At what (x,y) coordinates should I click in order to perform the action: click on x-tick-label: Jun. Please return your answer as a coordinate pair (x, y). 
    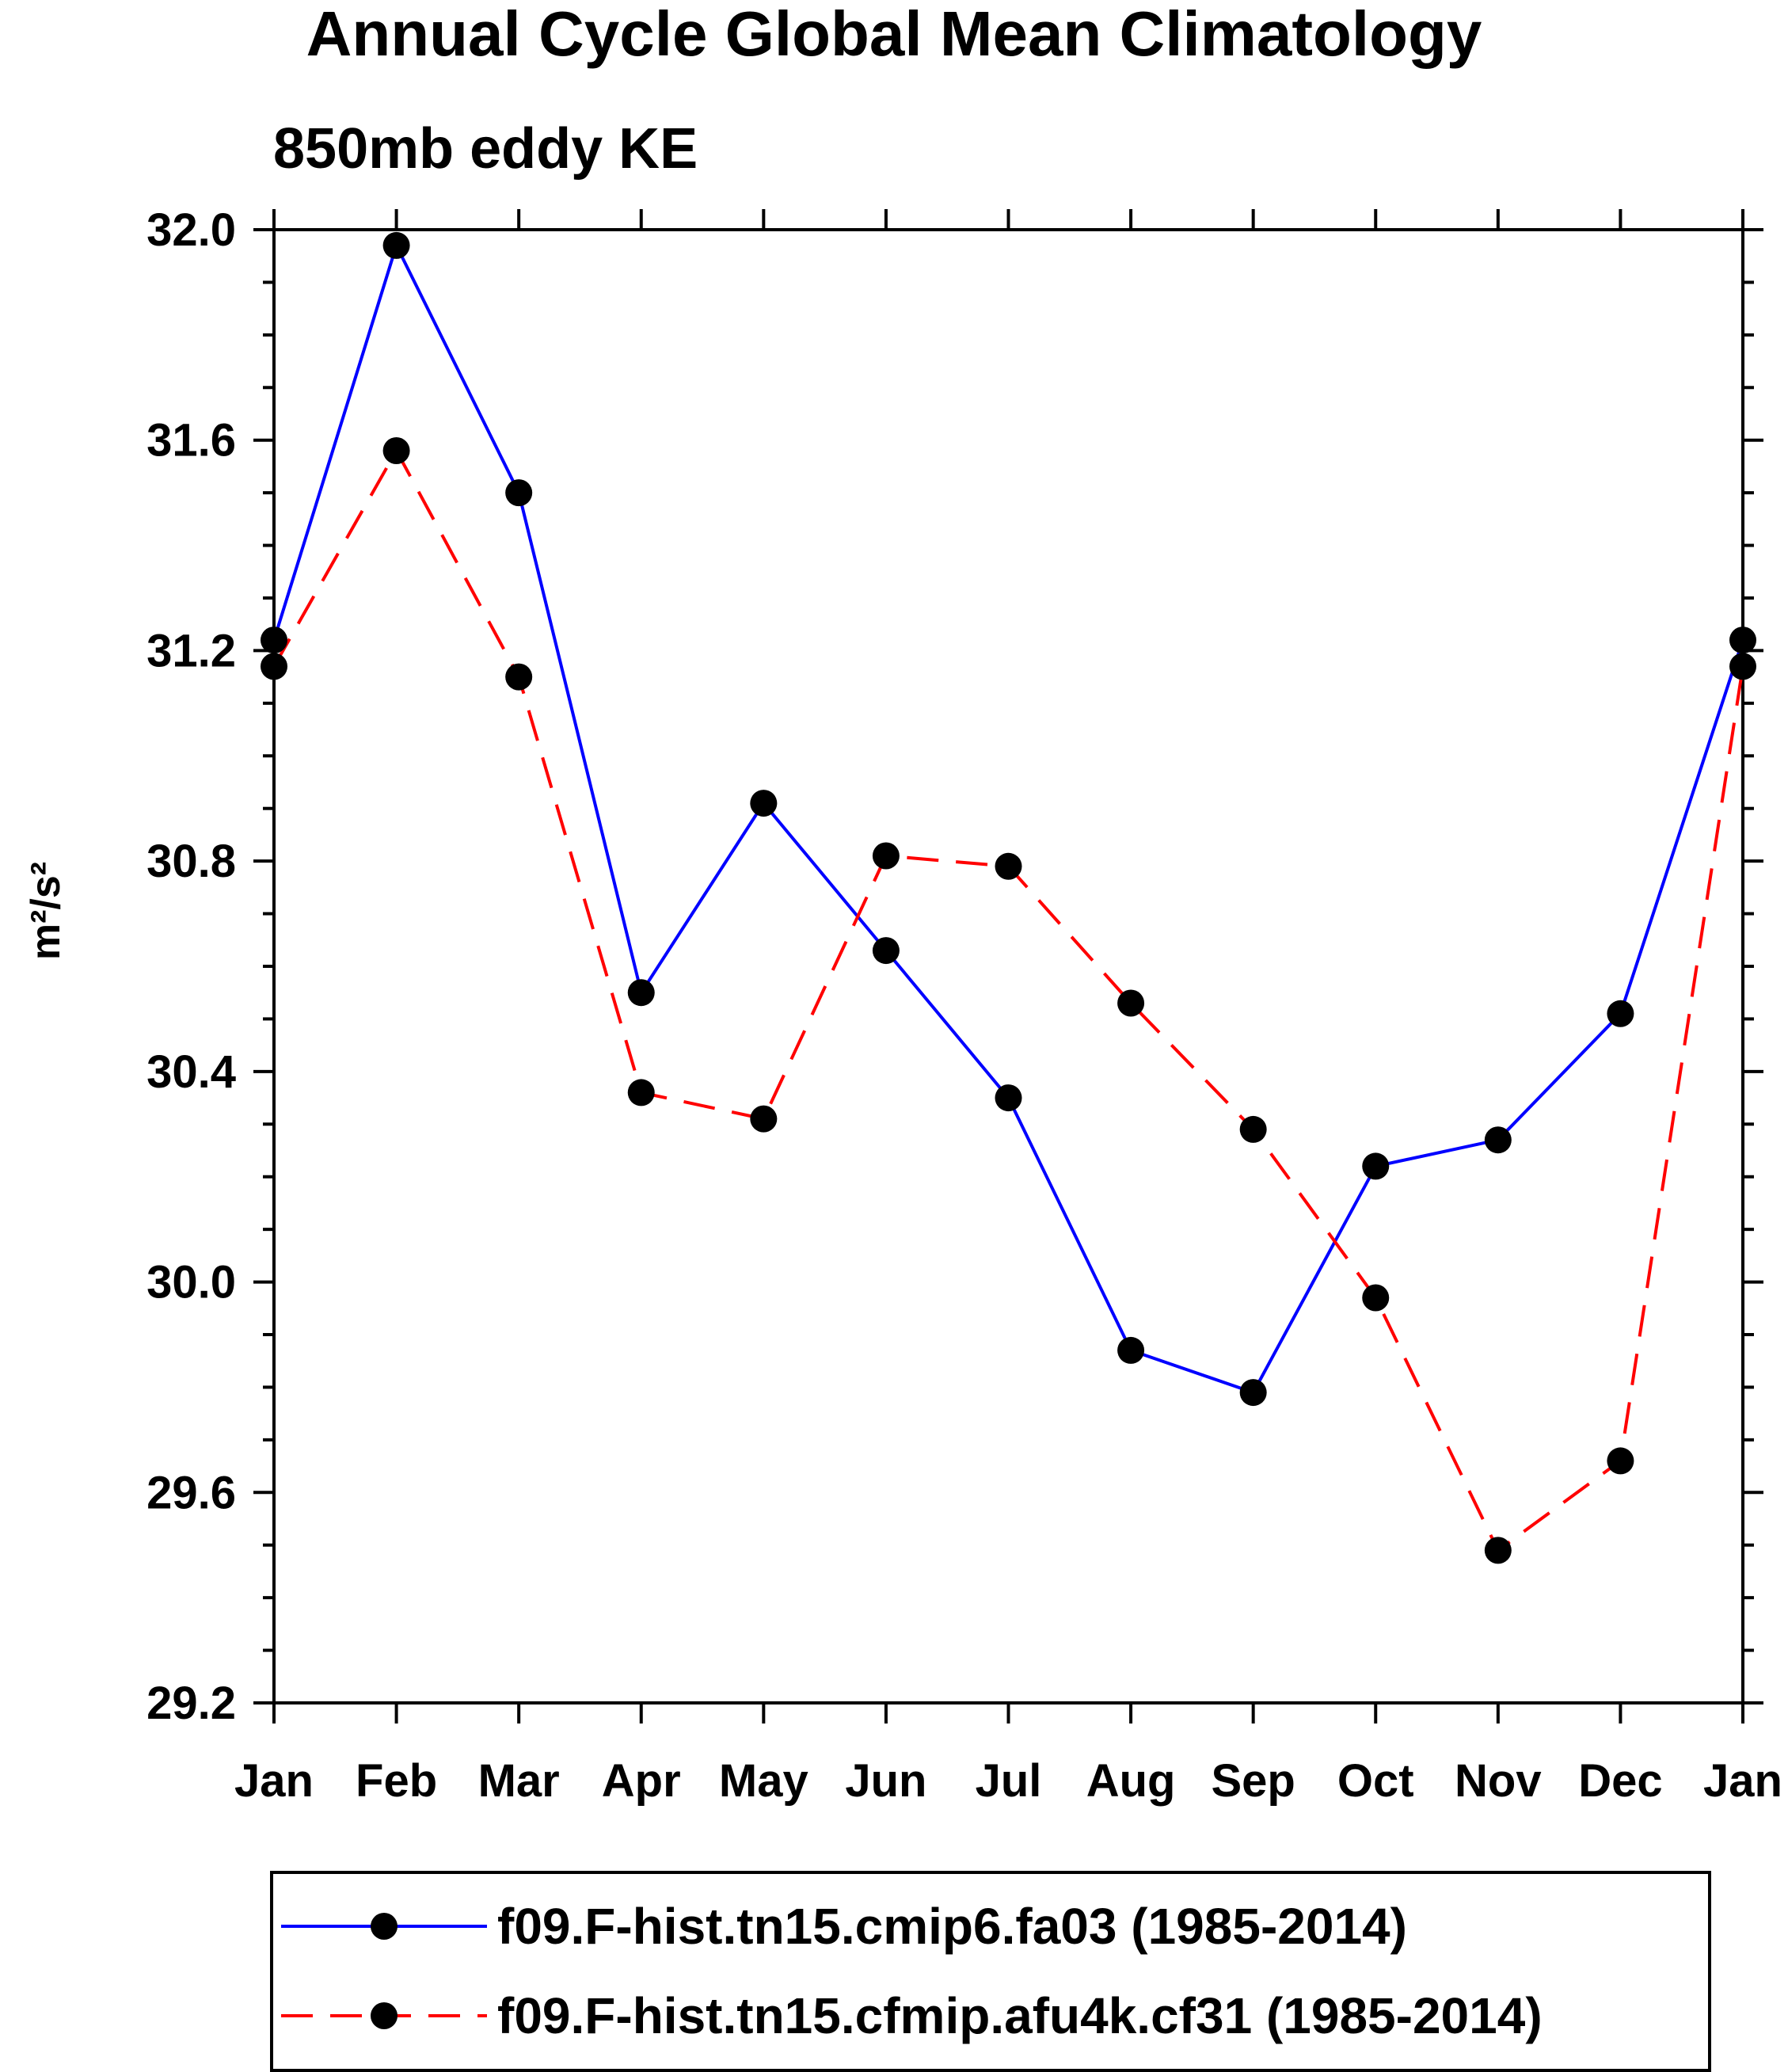
    Looking at the image, I should click on (885, 1781).